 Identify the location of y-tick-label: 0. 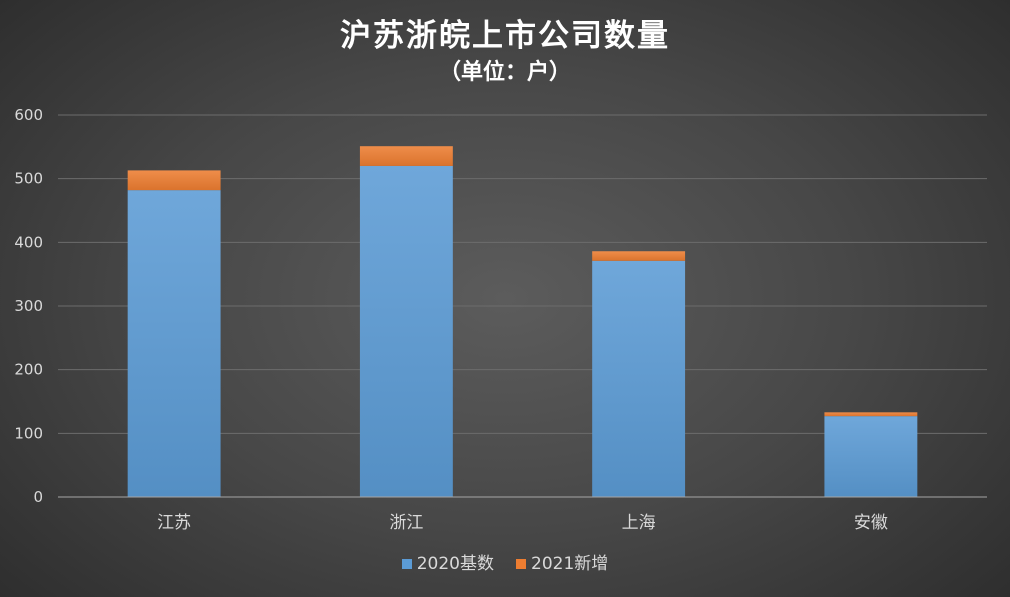
(38, 497).